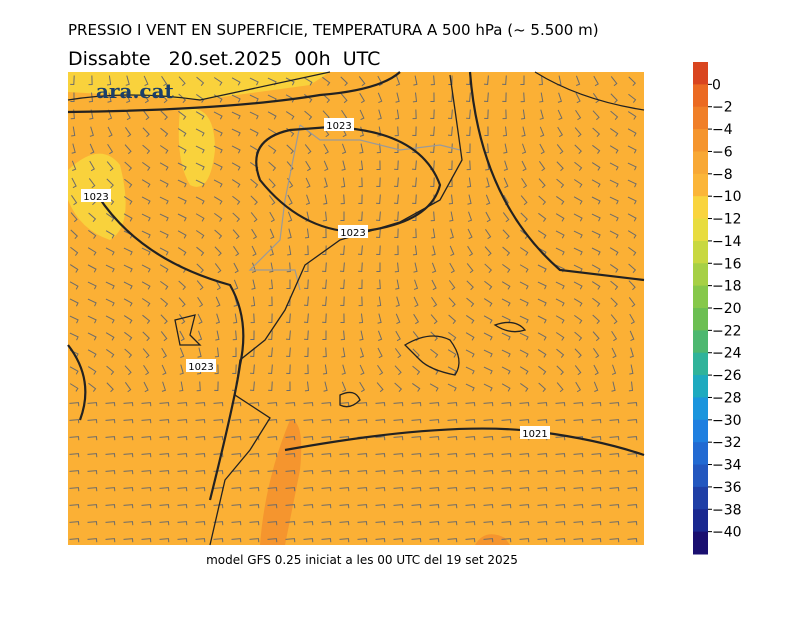 The width and height of the screenshot is (800, 621). Describe the element at coordinates (199, 86) in the screenshot. I see `warm-patch` at that location.